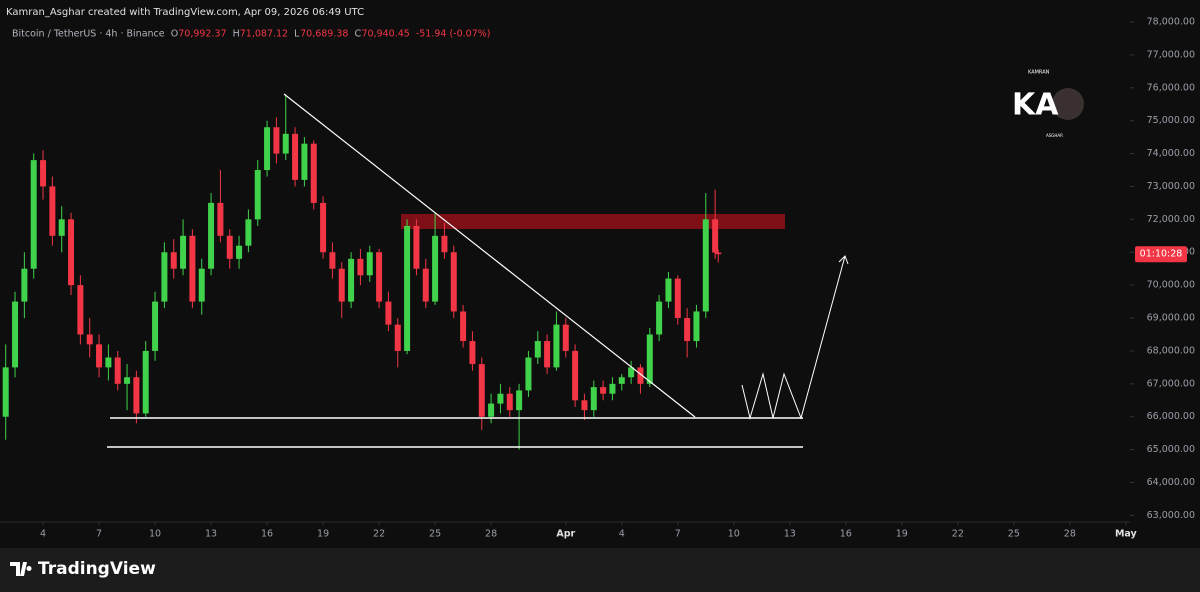 The width and height of the screenshot is (1200, 592). I want to click on ohlc-name: L, so click(297, 34).